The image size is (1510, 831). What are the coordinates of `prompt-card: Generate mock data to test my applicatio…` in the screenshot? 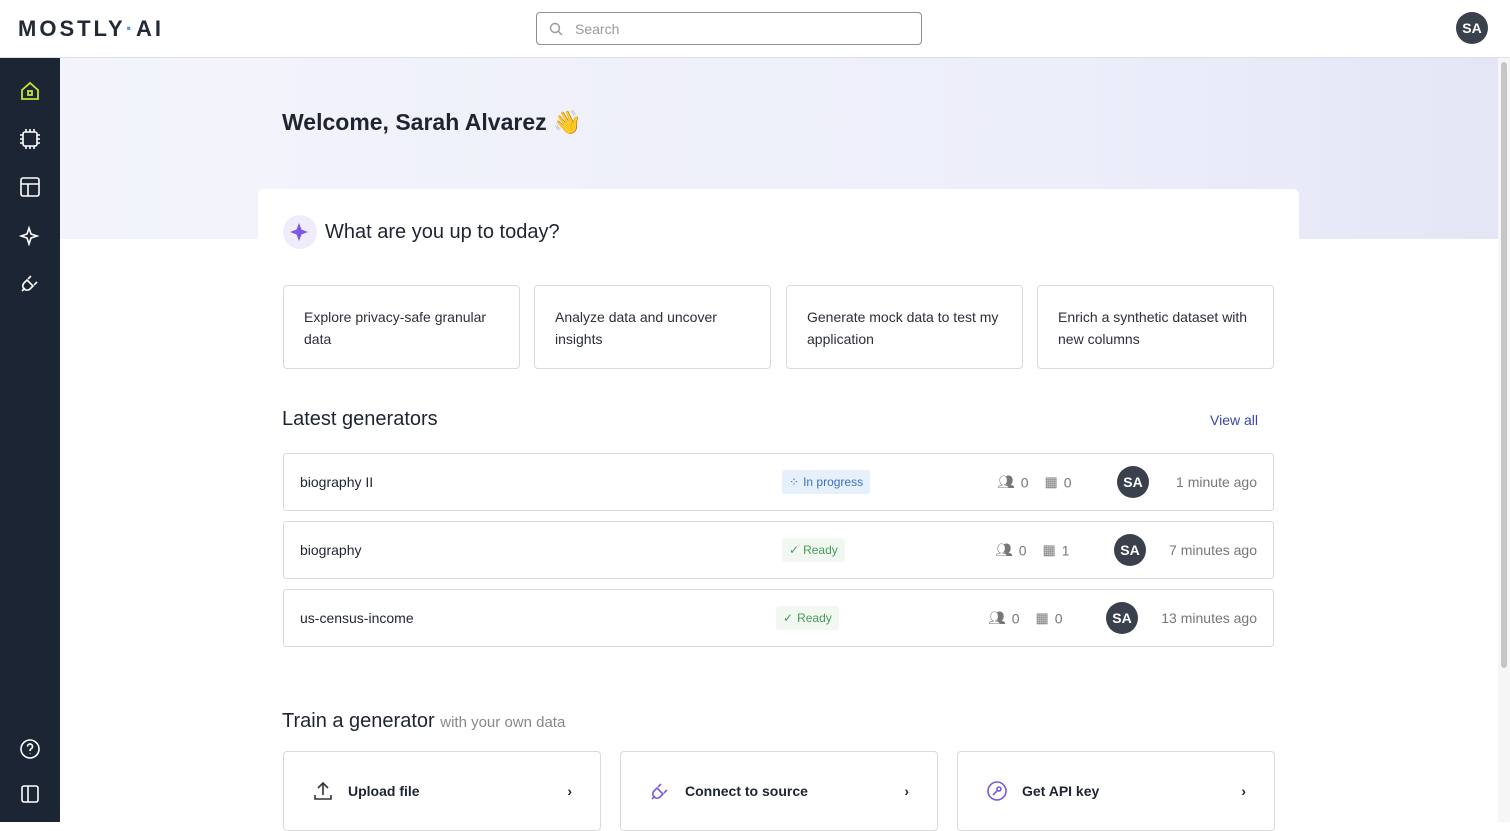 It's located at (904, 327).